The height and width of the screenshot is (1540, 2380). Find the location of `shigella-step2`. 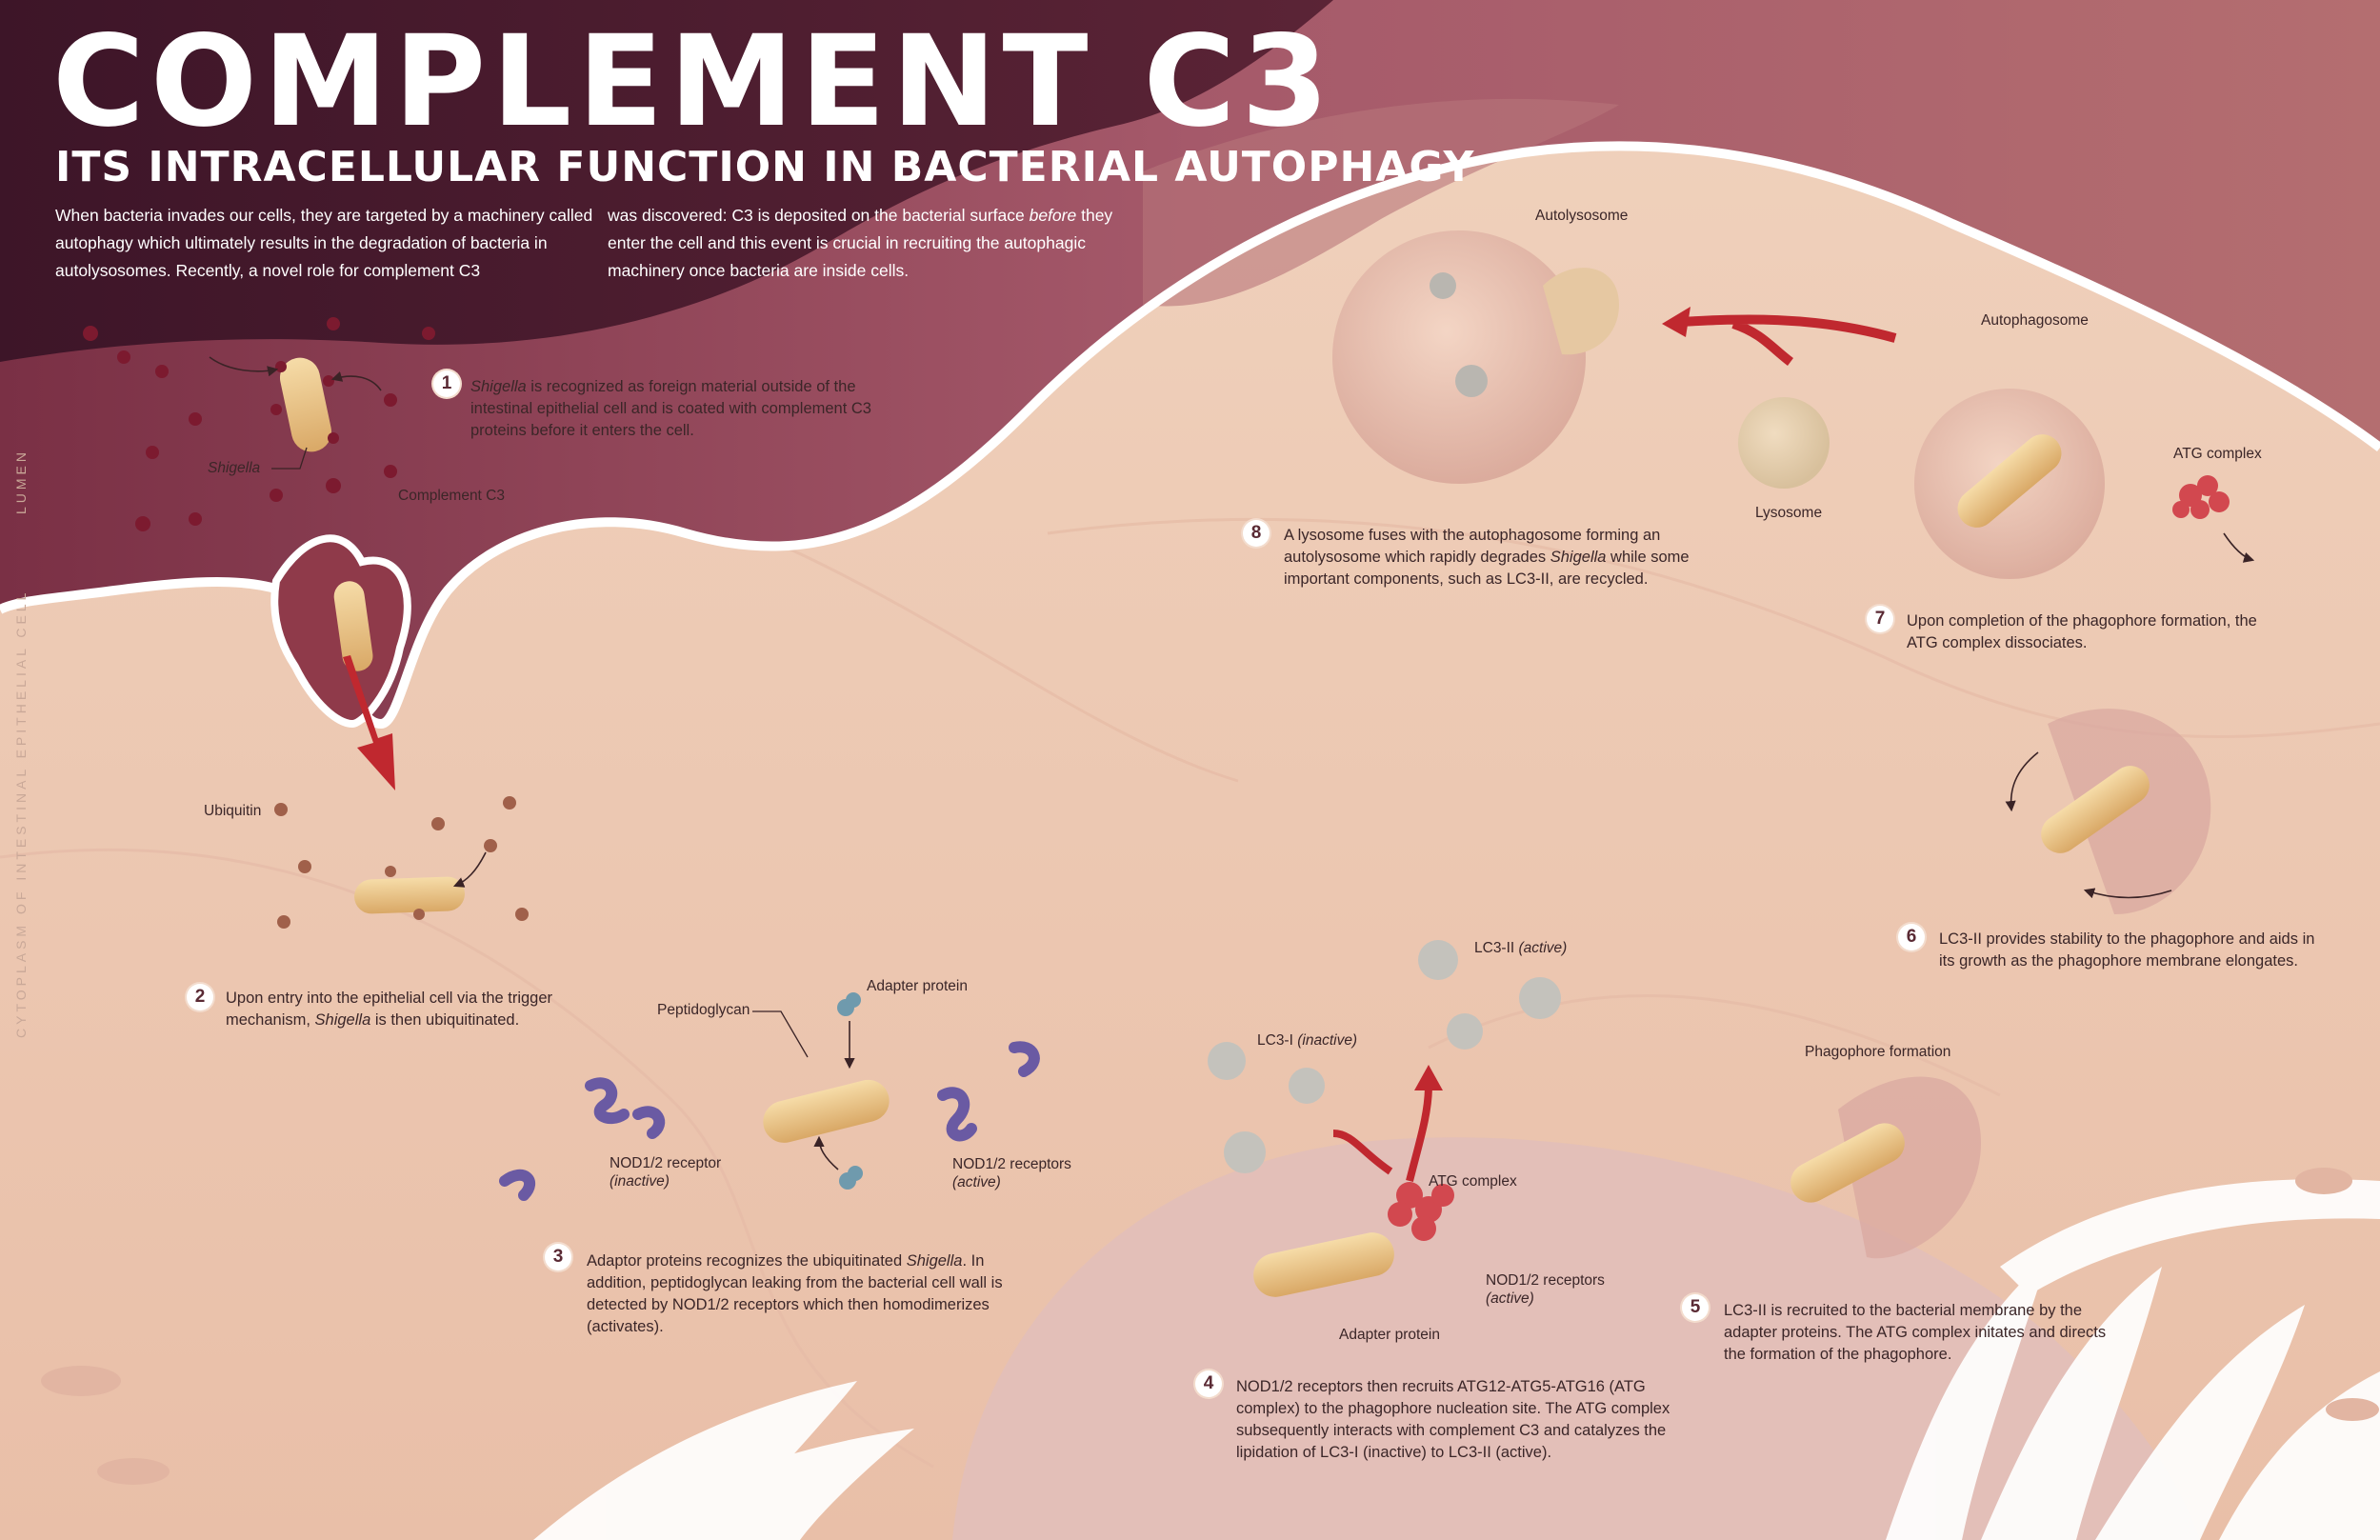

shigella-step2 is located at coordinates (409, 895).